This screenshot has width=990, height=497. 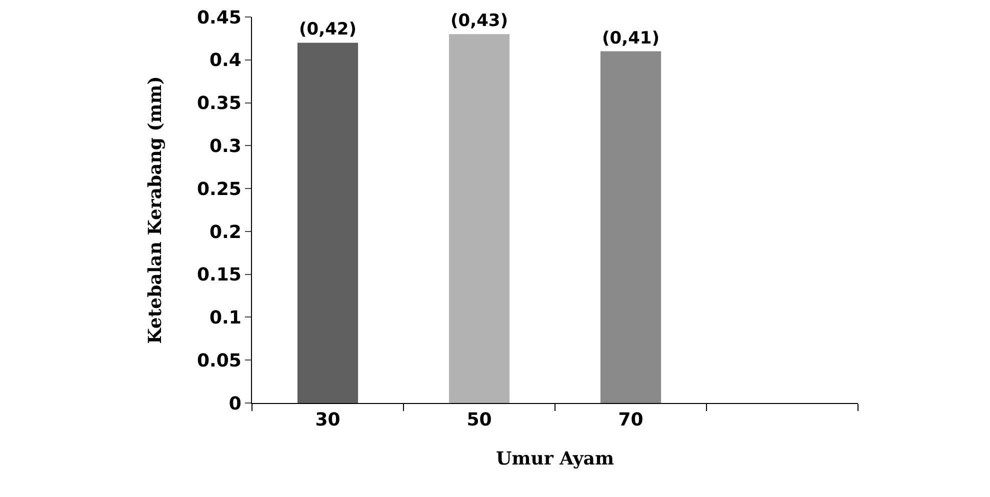 What do you see at coordinates (226, 318) in the screenshot?
I see `y-tick-label: 0.1` at bounding box center [226, 318].